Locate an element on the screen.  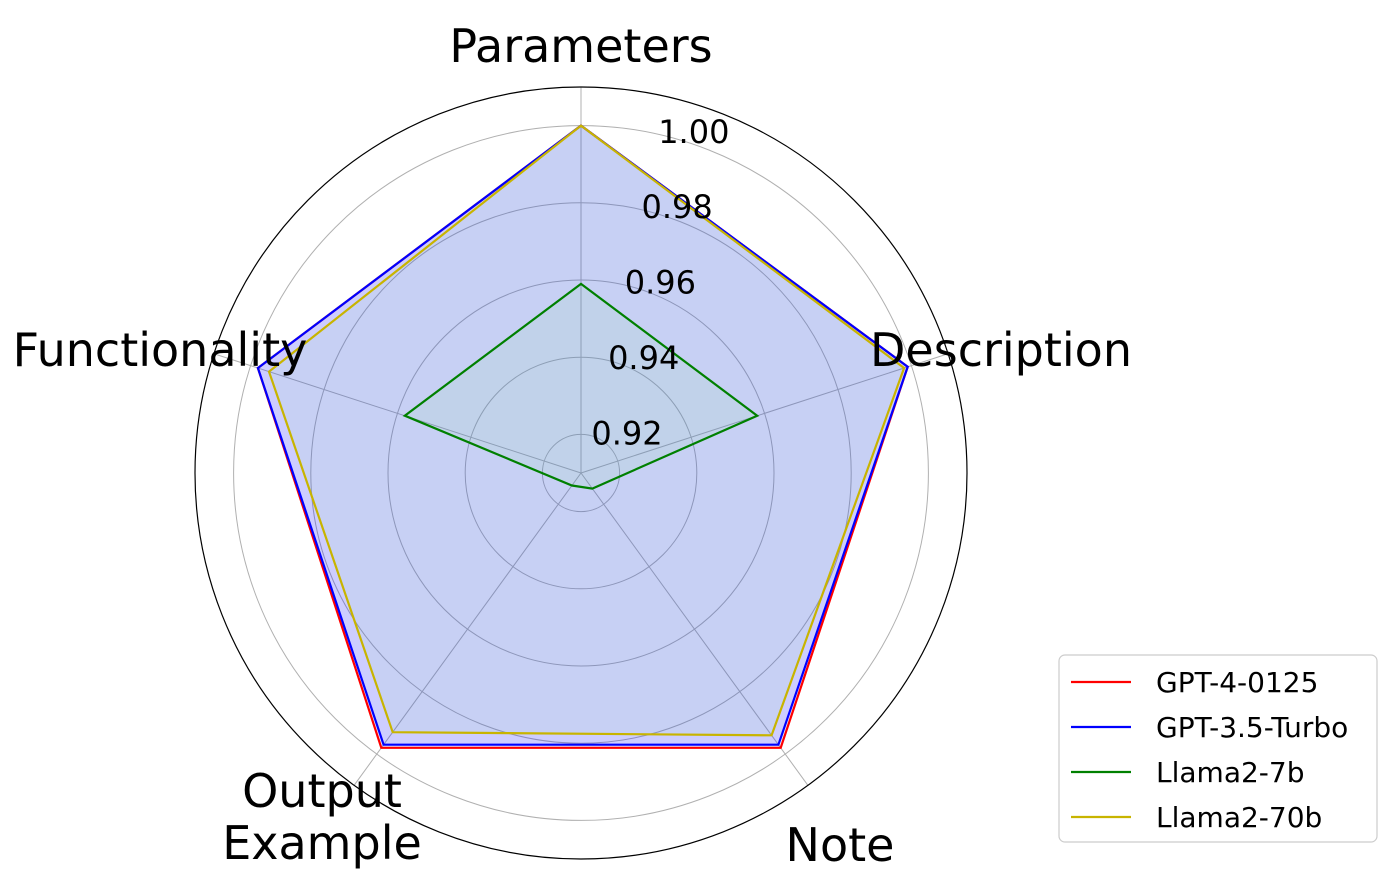
axis-label-1: Description is located at coordinates (1001, 350).